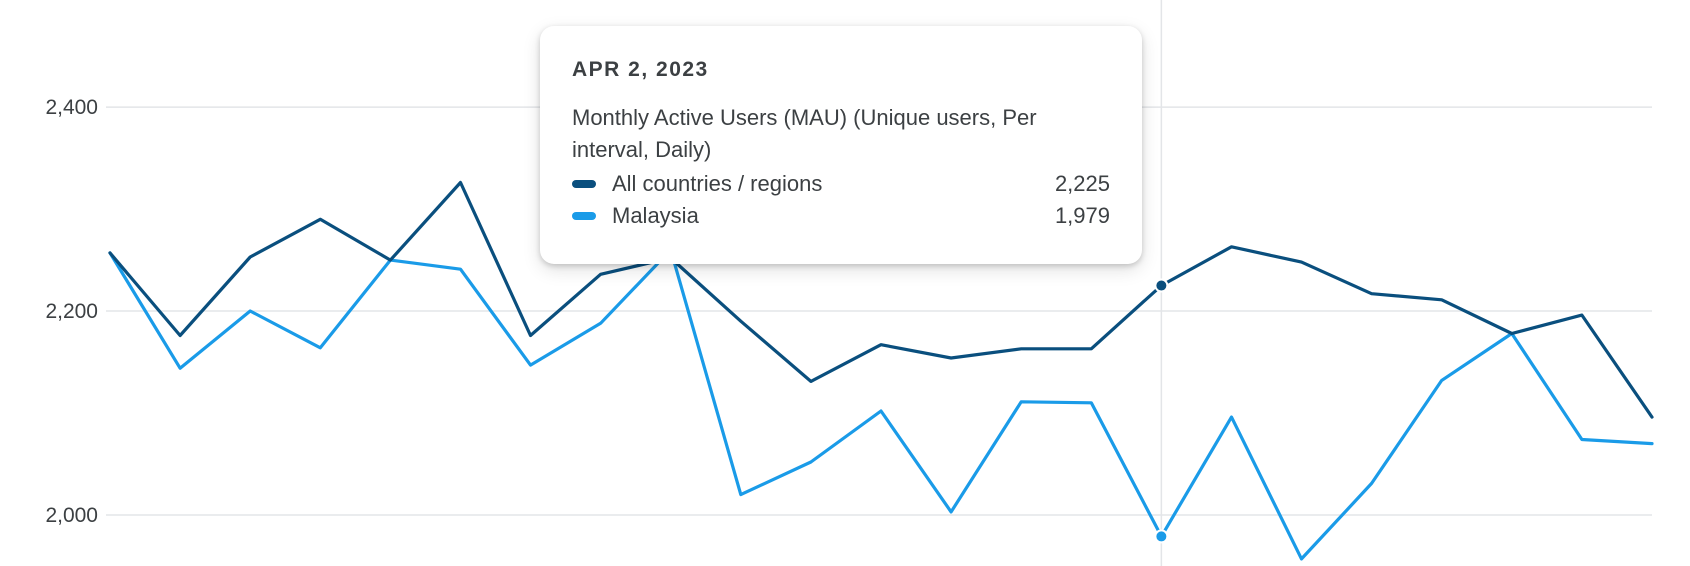 The width and height of the screenshot is (1690, 566). Describe the element at coordinates (71, 515) in the screenshot. I see `y-tick-label: 2,000` at that location.